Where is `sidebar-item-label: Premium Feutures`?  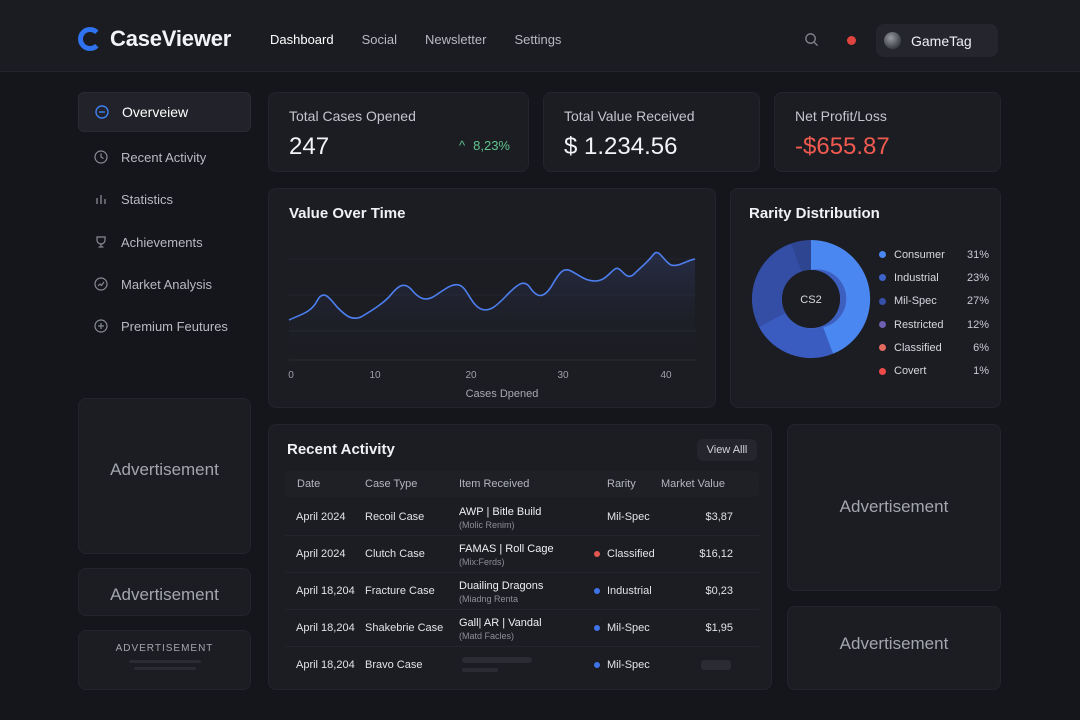 sidebar-item-label: Premium Feutures is located at coordinates (174, 326).